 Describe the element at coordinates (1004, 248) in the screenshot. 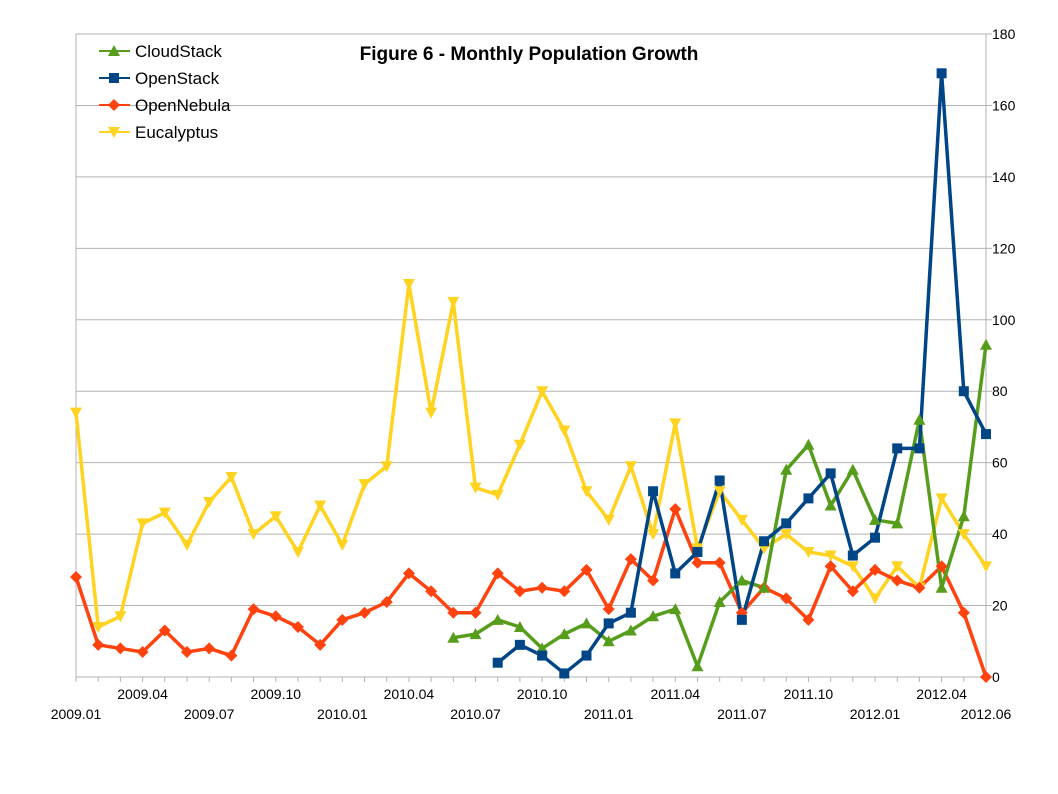

I see `y-tick-label: 120` at that location.